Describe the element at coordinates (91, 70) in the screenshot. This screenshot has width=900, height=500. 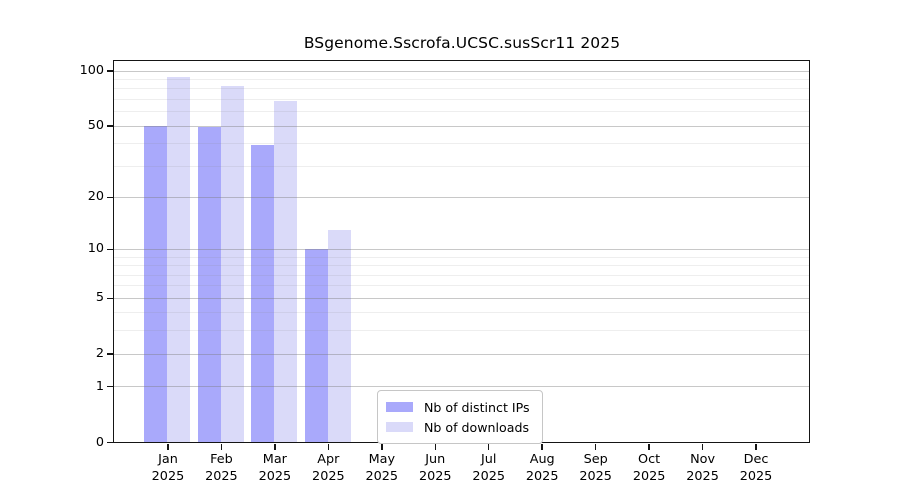
I see `y-tick-label-100: 100` at that location.